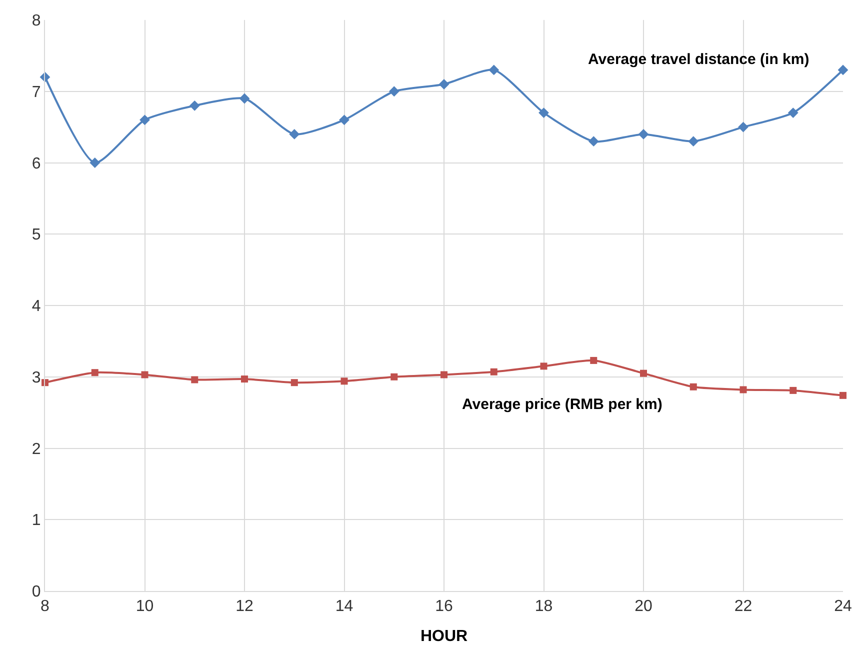  I want to click on x-tick-label: 10, so click(145, 607).